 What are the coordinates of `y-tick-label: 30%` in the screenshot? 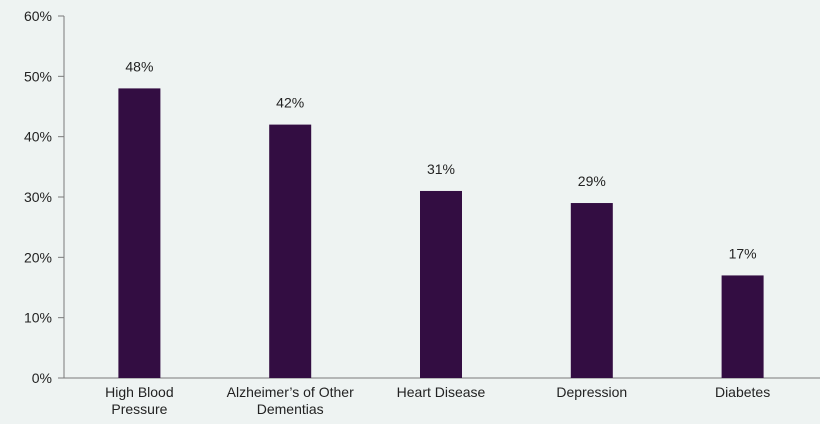 It's located at (38, 197).